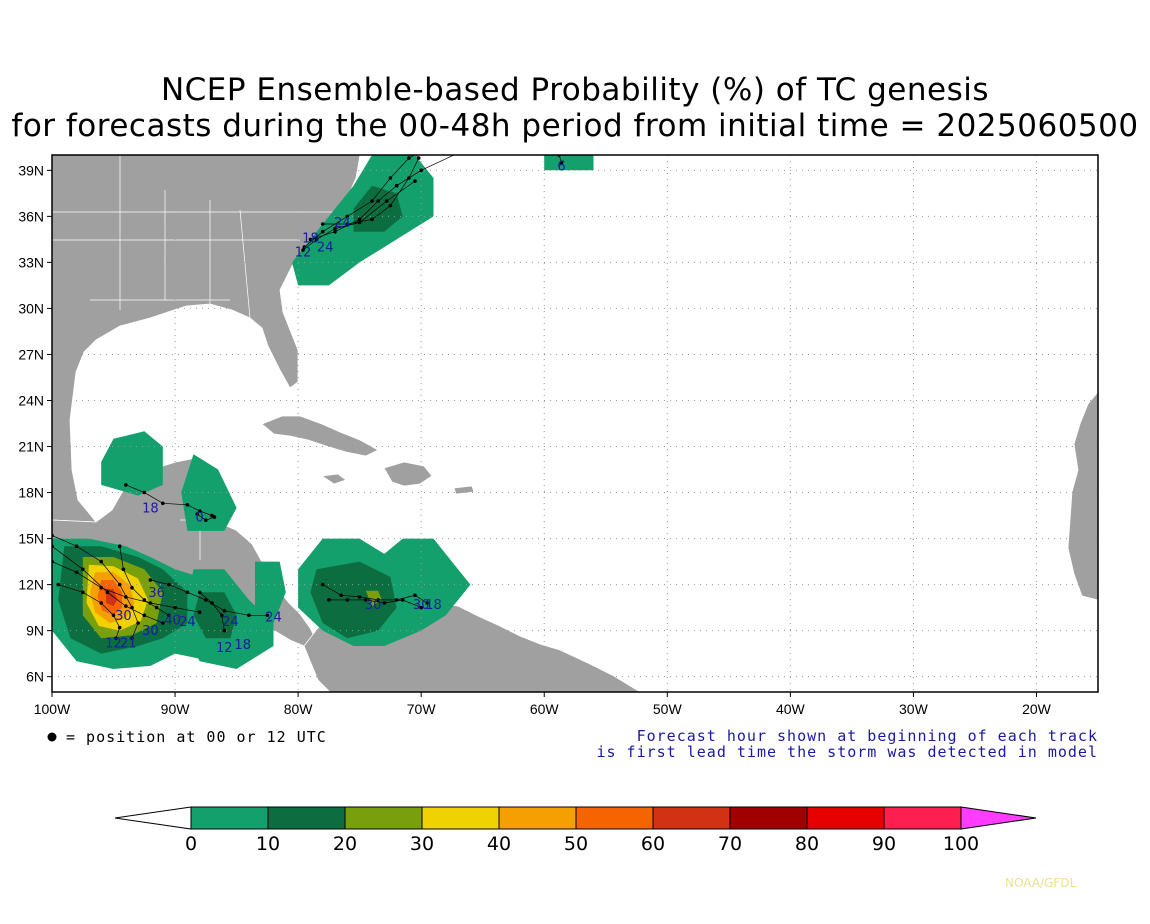  I want to click on lat-tick-label: 6N, so click(35, 677).